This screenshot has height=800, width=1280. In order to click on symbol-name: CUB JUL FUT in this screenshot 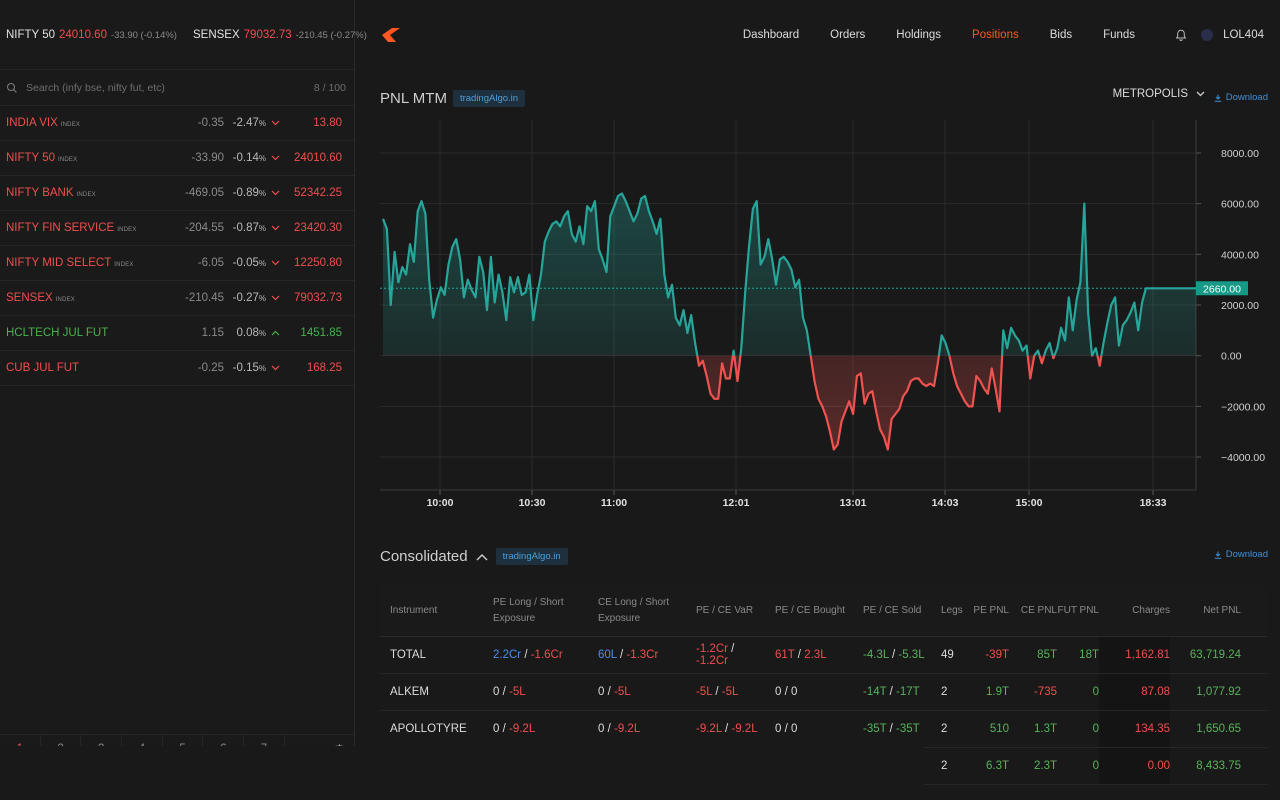, I will do `click(43, 368)`.